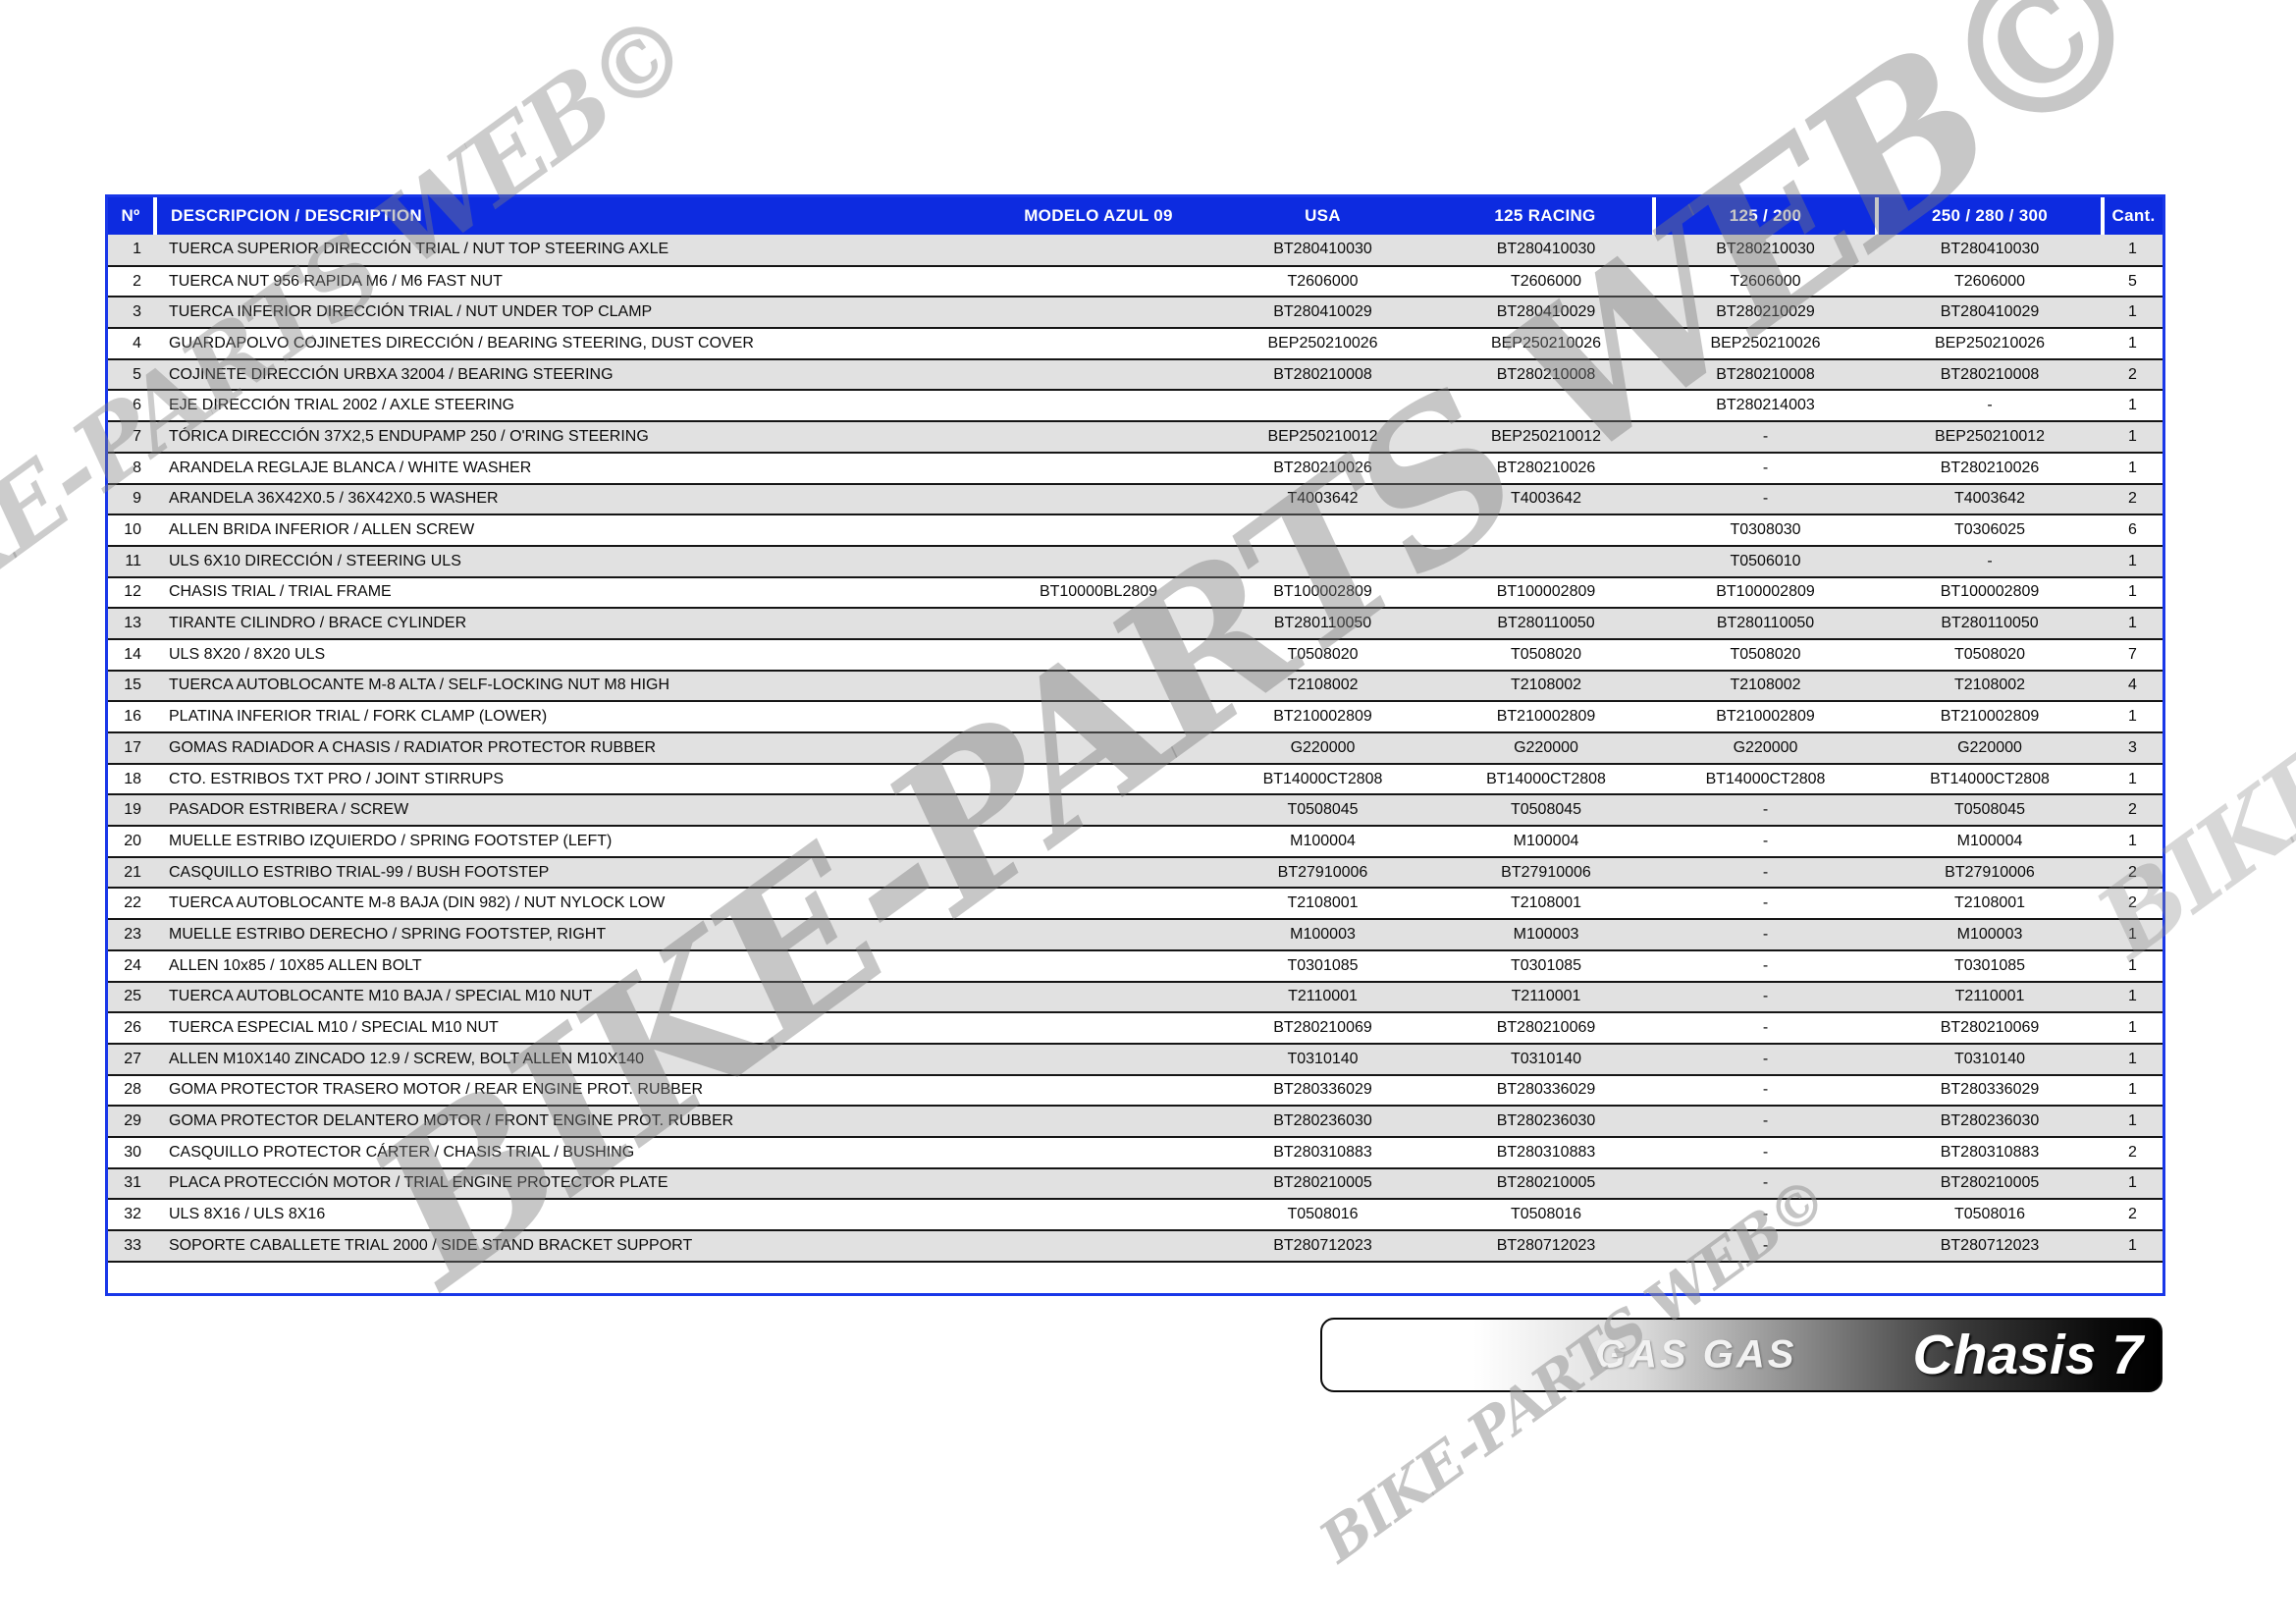 This screenshot has height=1623, width=2296. I want to click on cell-racing: BT280210008, so click(1546, 375).